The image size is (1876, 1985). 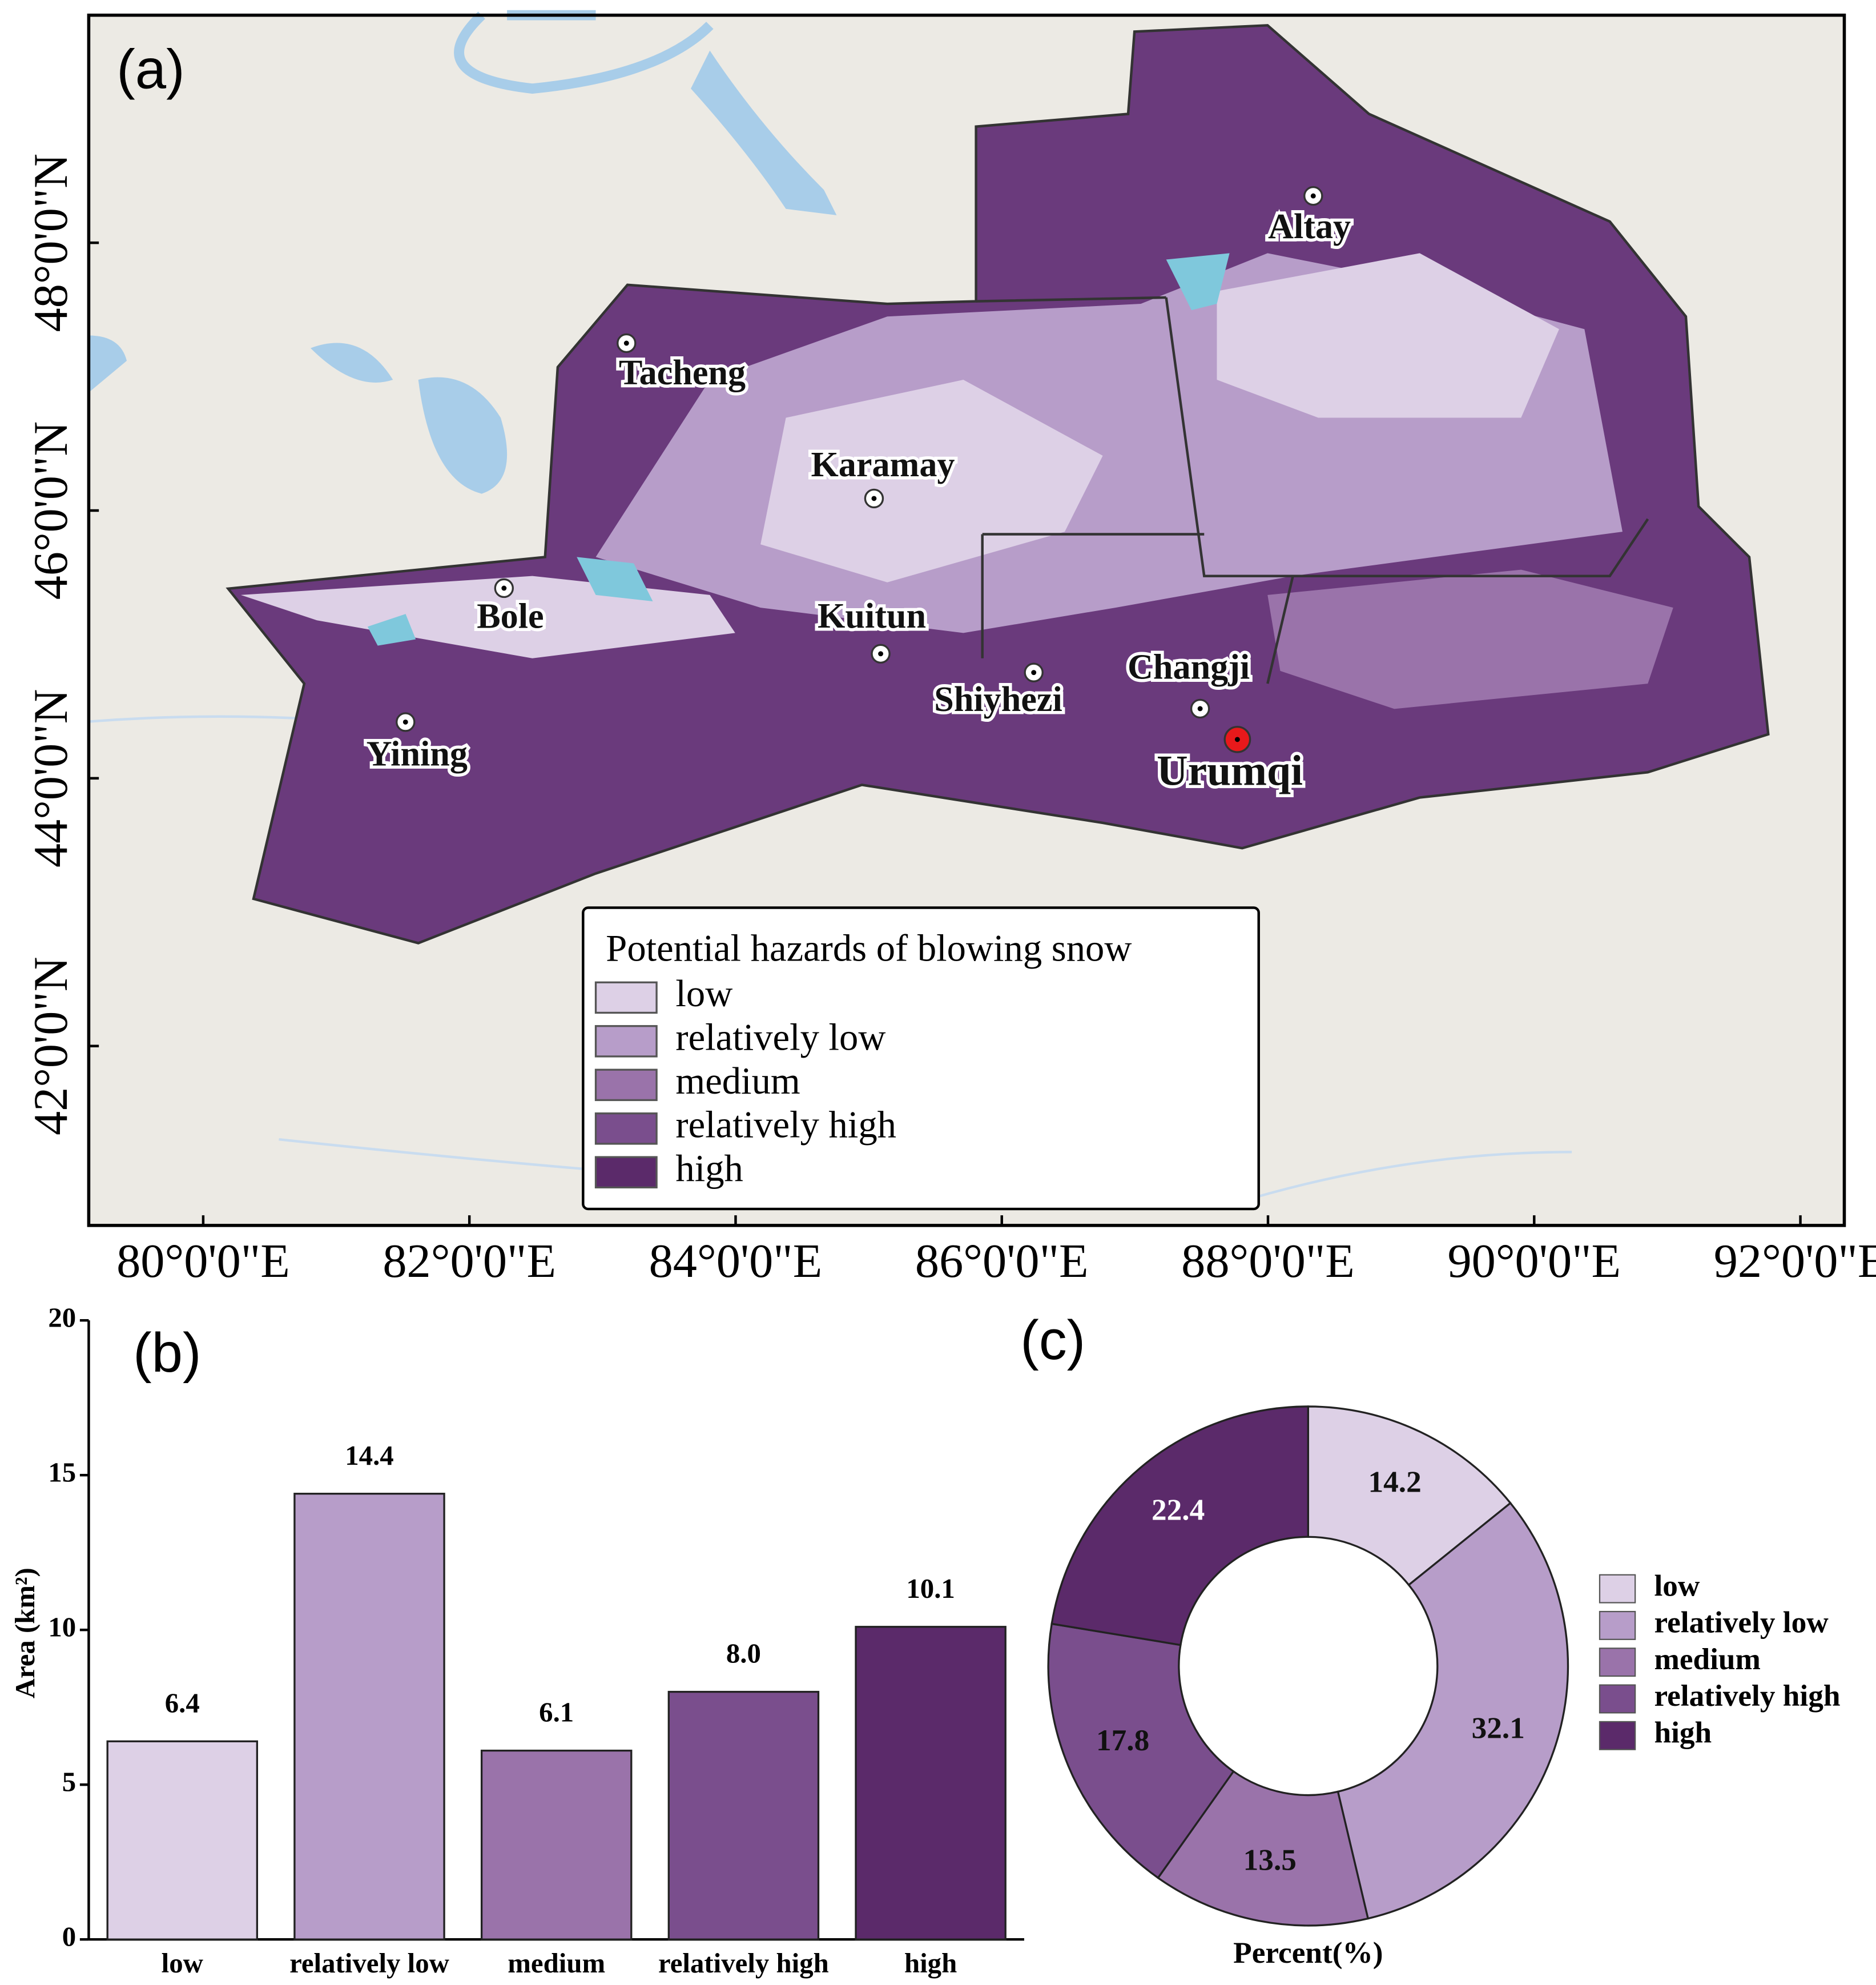 I want to click on x-tick-label: relatively high, so click(x=743, y=1963).